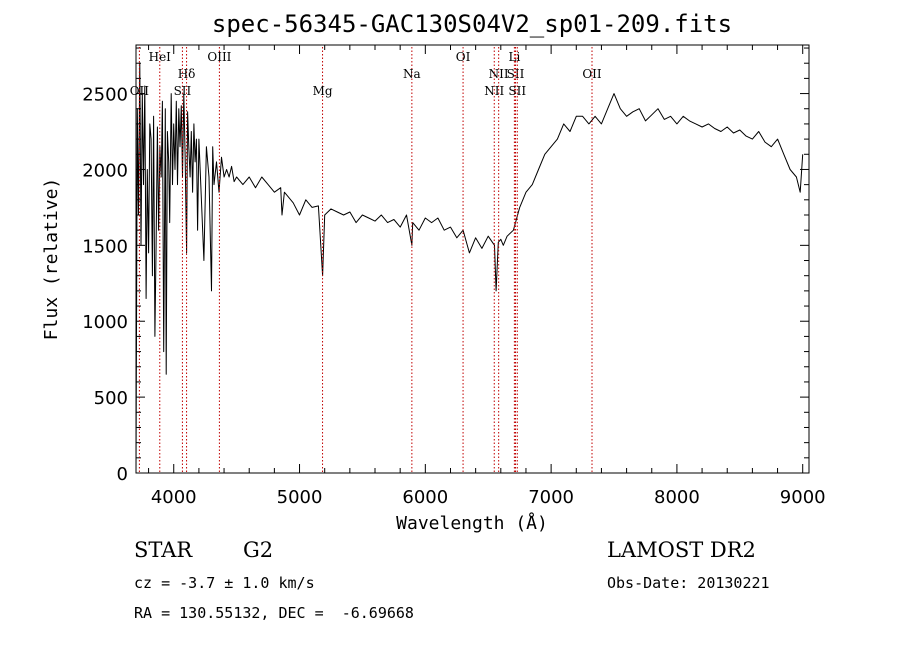 This screenshot has width=900, height=649. I want to click on y-tick-label: 2000, so click(105, 170).